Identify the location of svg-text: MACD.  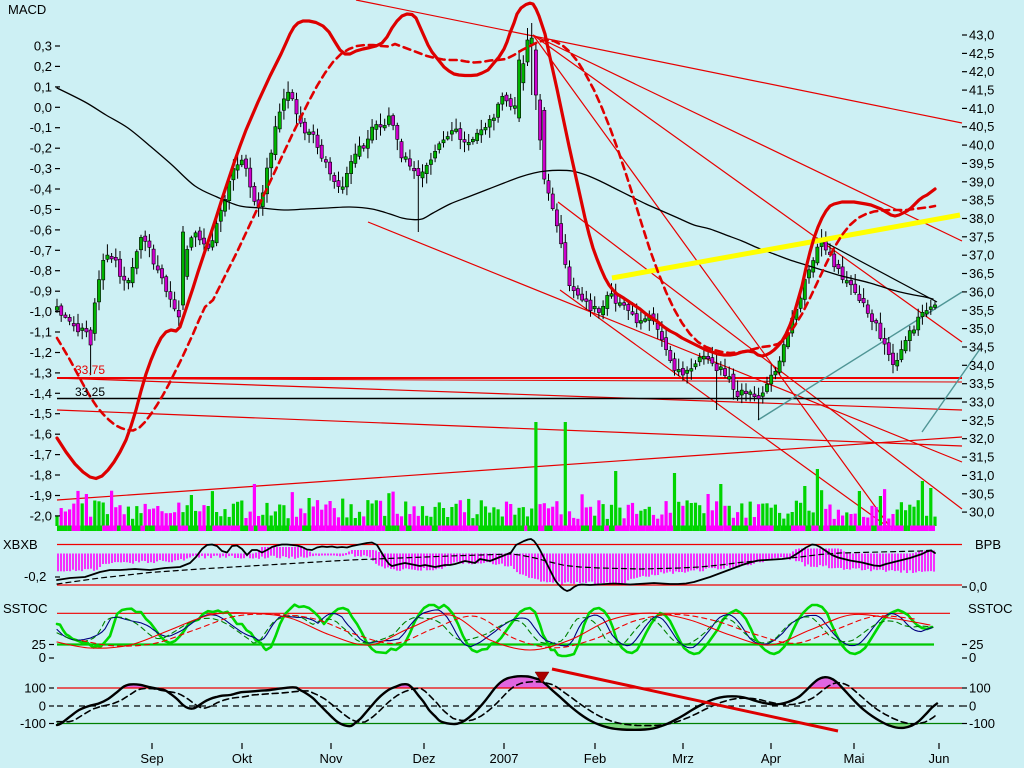
(27, 9).